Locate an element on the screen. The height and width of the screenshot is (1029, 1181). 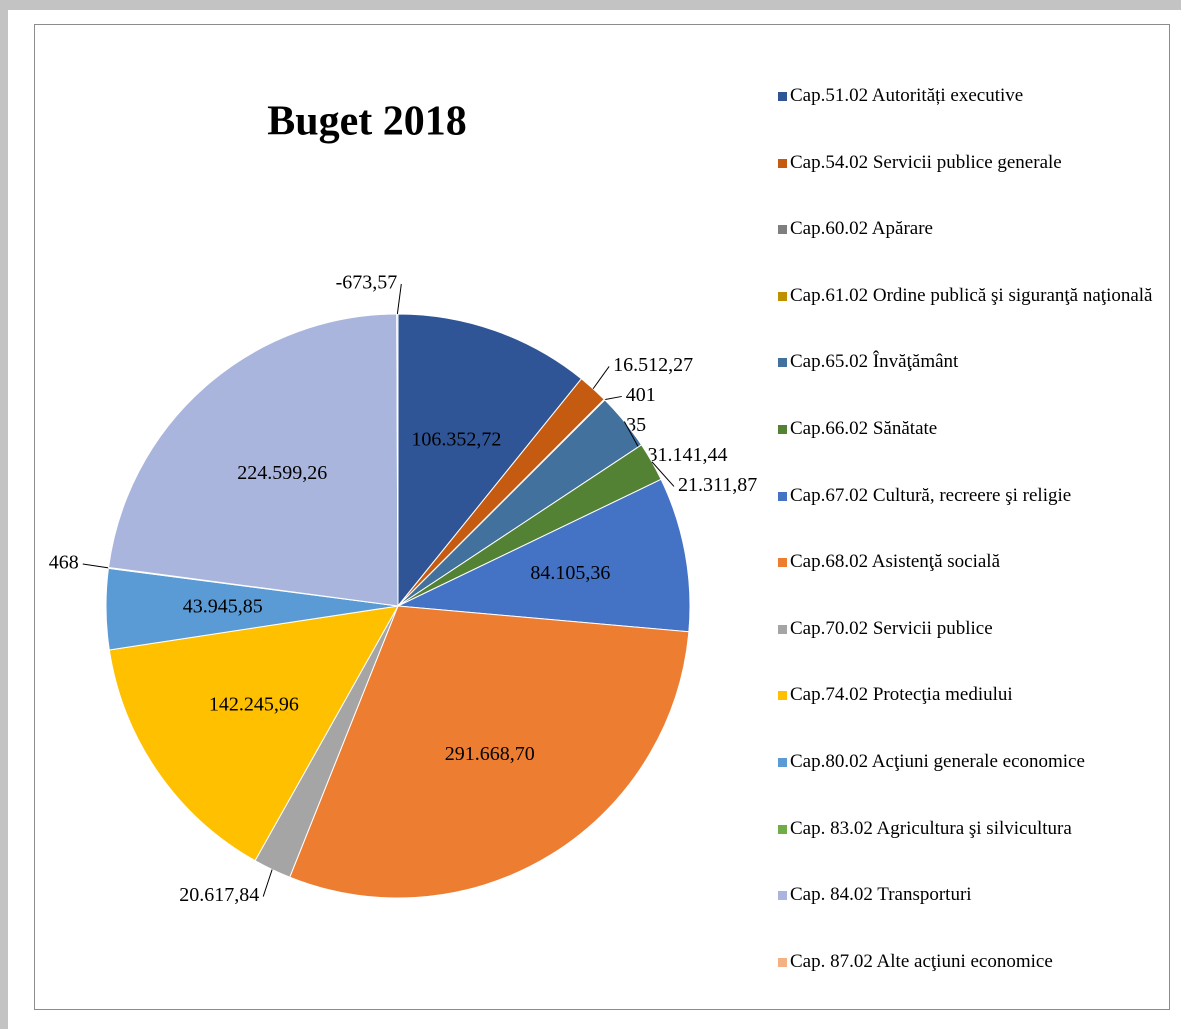
legend-item: Cap.74.02 Protecţia mediului is located at coordinates (969, 695).